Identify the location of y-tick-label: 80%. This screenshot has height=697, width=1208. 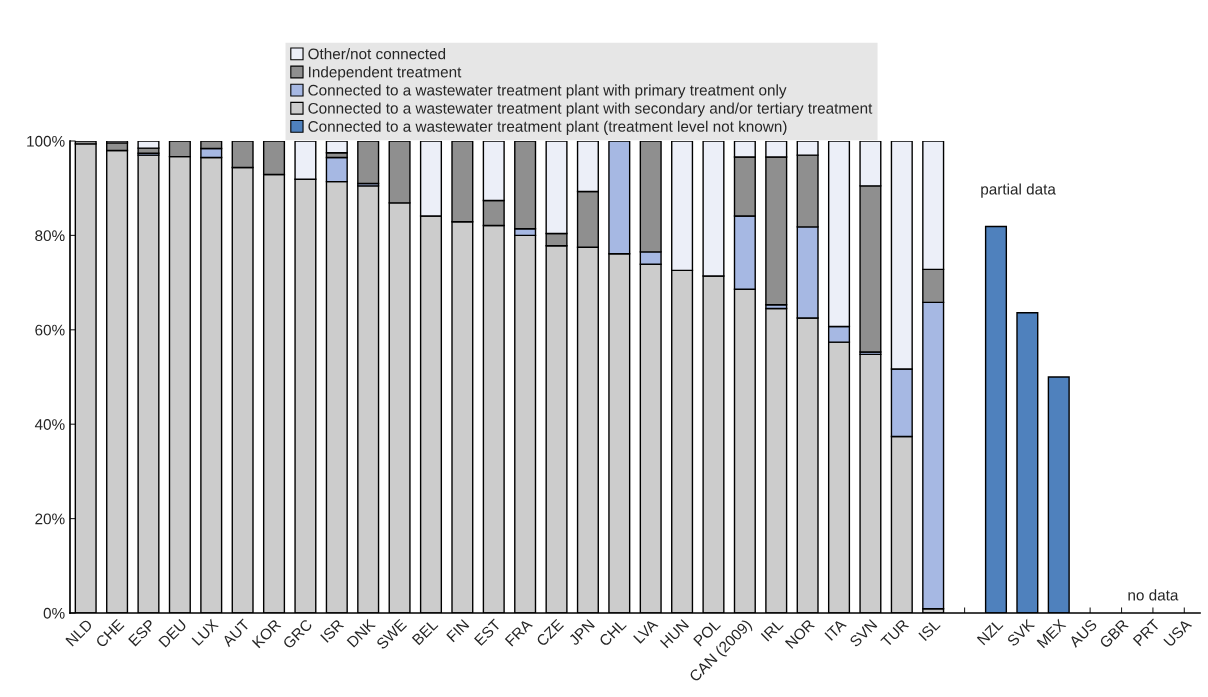
(50, 236).